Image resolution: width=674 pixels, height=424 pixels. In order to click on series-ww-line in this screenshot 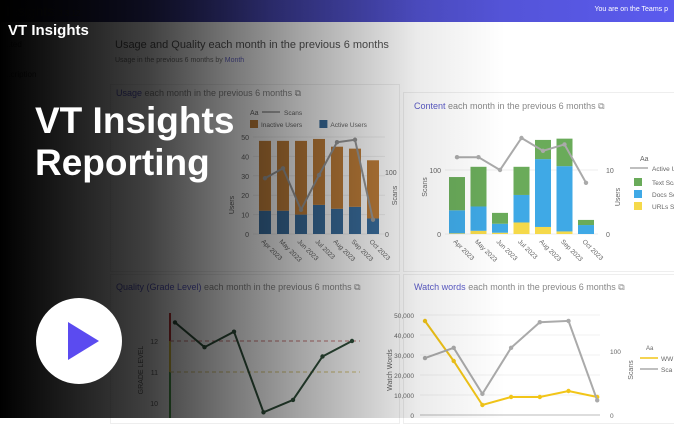, I will do `click(511, 363)`.